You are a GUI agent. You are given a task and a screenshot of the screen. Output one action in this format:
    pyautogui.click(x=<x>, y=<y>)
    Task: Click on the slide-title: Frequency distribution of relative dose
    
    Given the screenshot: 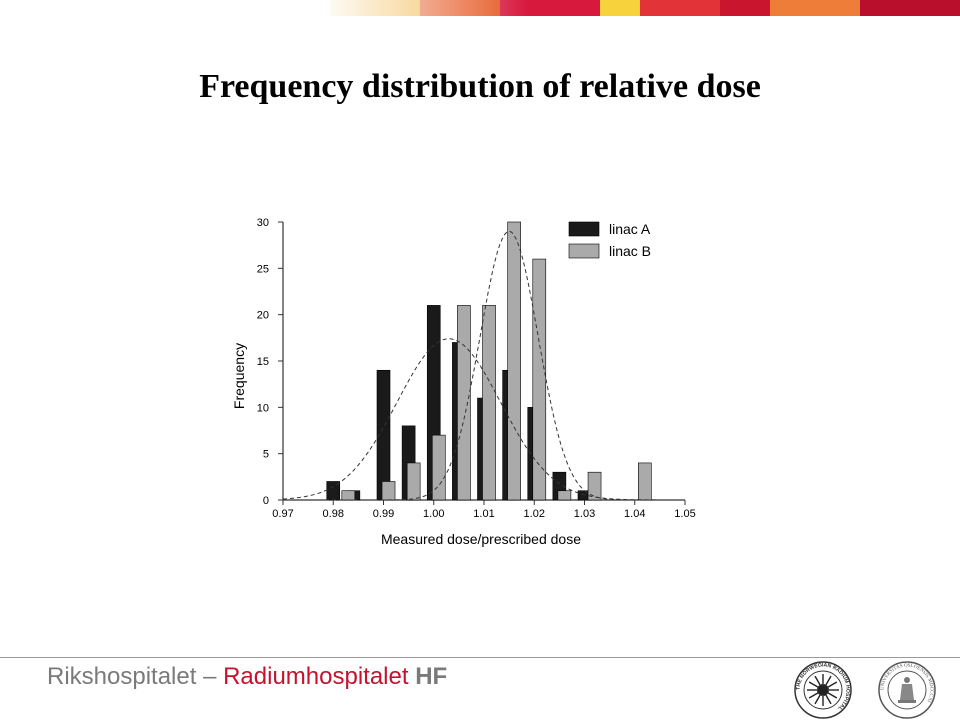 What is the action you would take?
    pyautogui.click(x=480, y=86)
    